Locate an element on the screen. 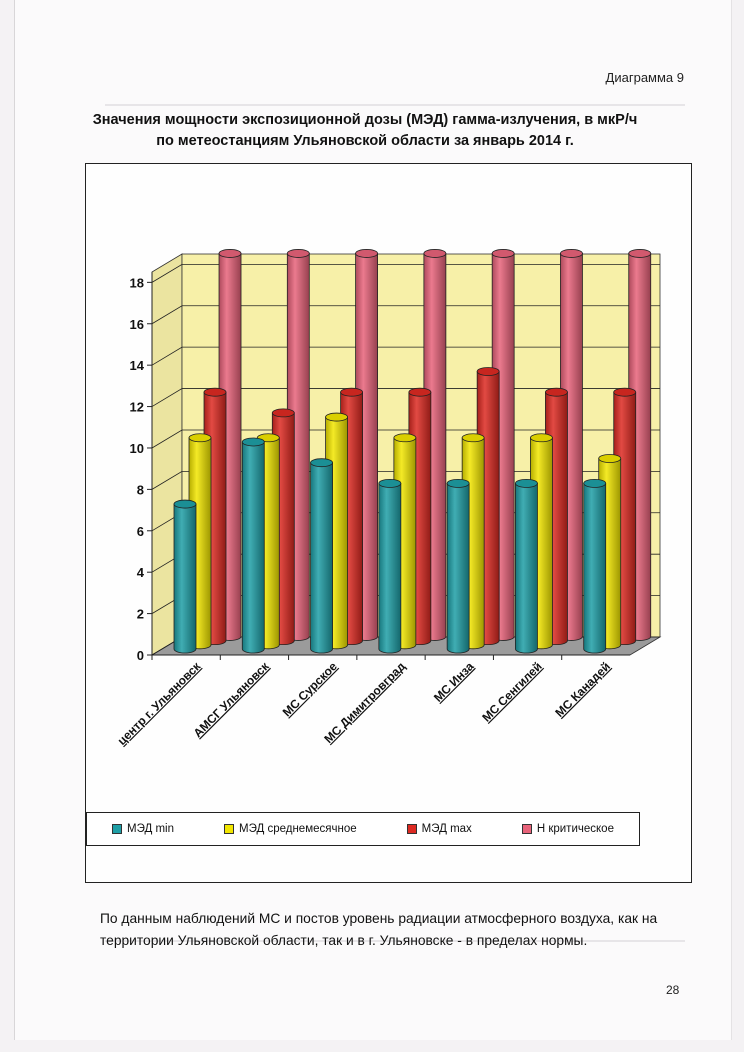 The height and width of the screenshot is (1052, 744). legend-item: Н критическое is located at coordinates (567, 829).